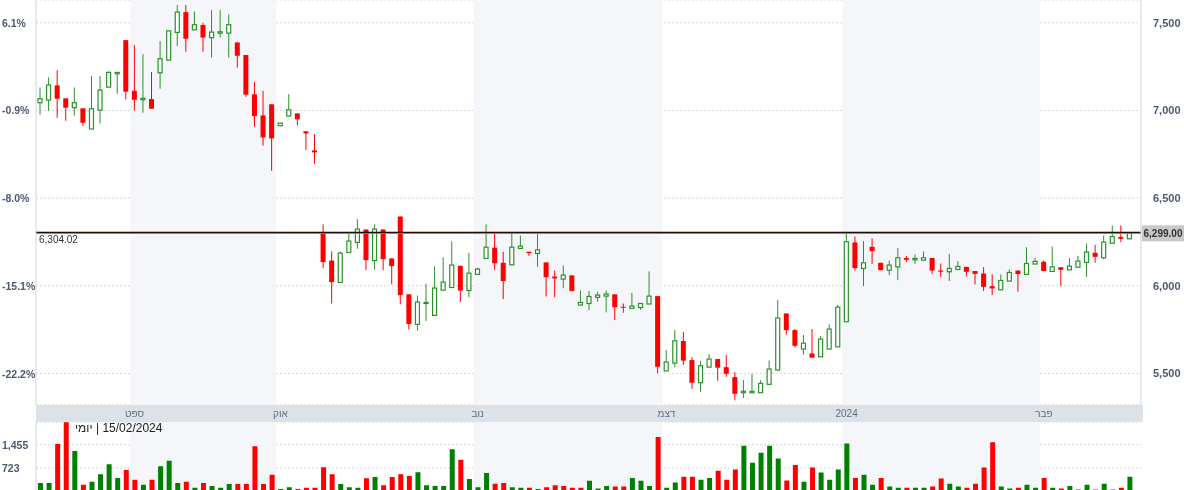  What do you see at coordinates (1167, 110) in the screenshot?
I see `y-tick-label: 7,000` at bounding box center [1167, 110].